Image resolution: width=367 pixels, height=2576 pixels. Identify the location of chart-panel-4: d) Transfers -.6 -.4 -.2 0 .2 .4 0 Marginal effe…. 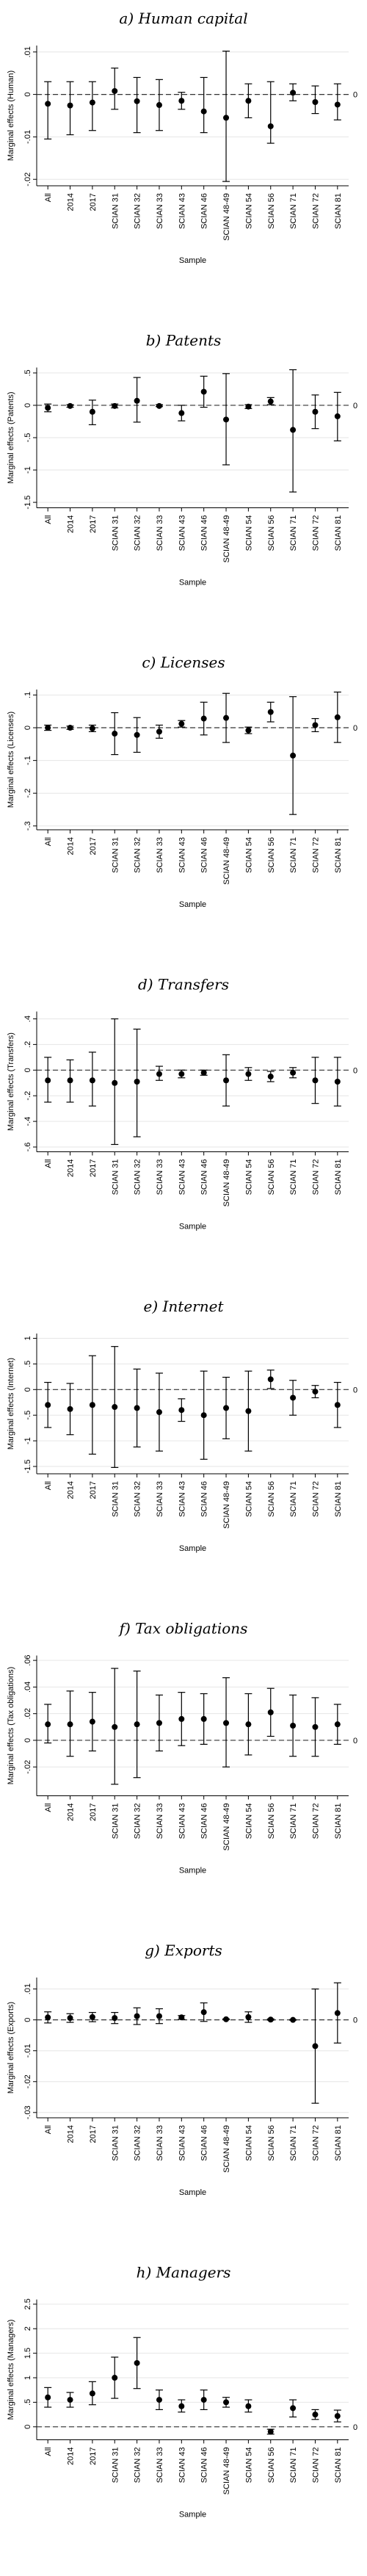
(182, 1103).